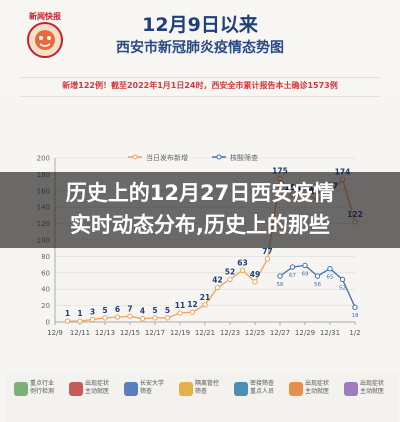  What do you see at coordinates (155, 333) in the screenshot?
I see `x-tick-label: 12/17` at bounding box center [155, 333].